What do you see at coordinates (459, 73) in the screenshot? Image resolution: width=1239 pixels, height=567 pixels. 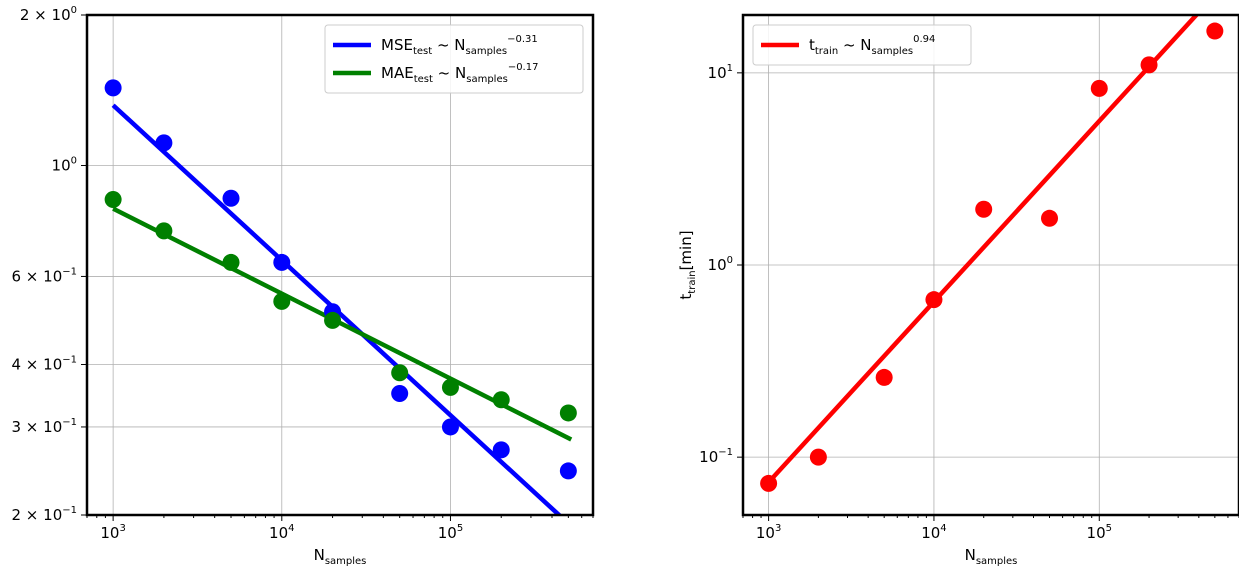 I see `legend-label-series-2: MAEtest ~ Nsamples−0.17` at bounding box center [459, 73].